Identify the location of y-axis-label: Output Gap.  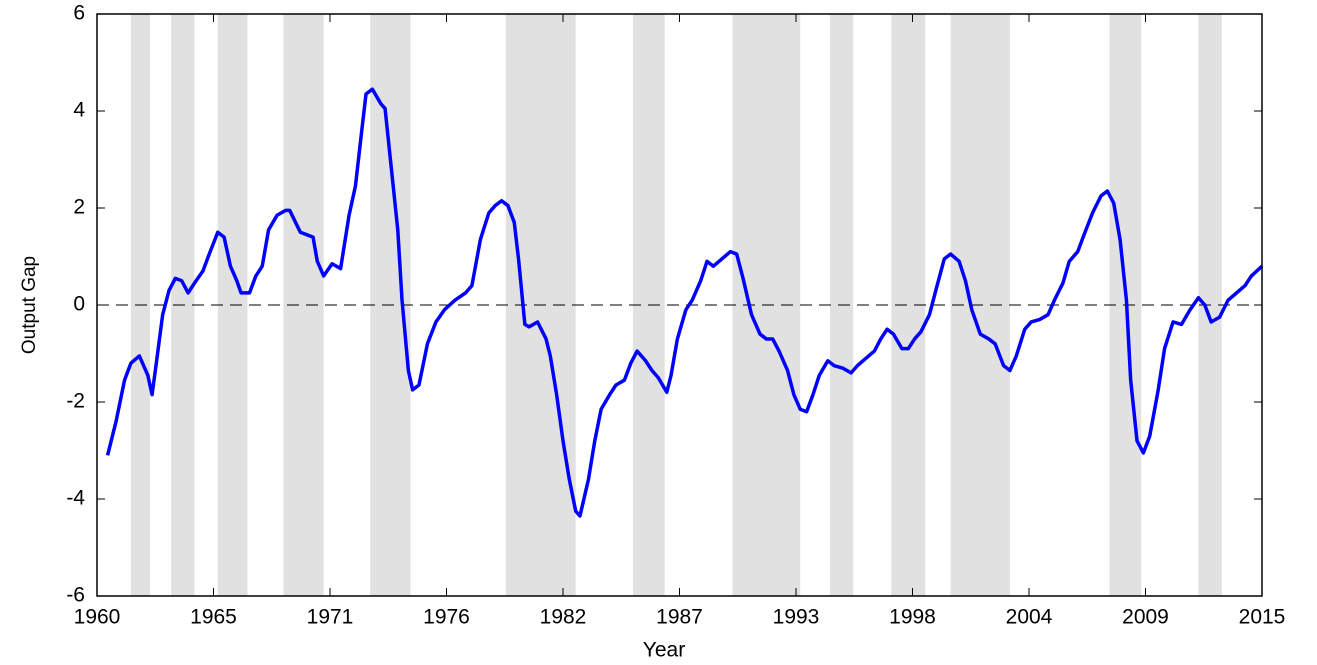
(29, 305).